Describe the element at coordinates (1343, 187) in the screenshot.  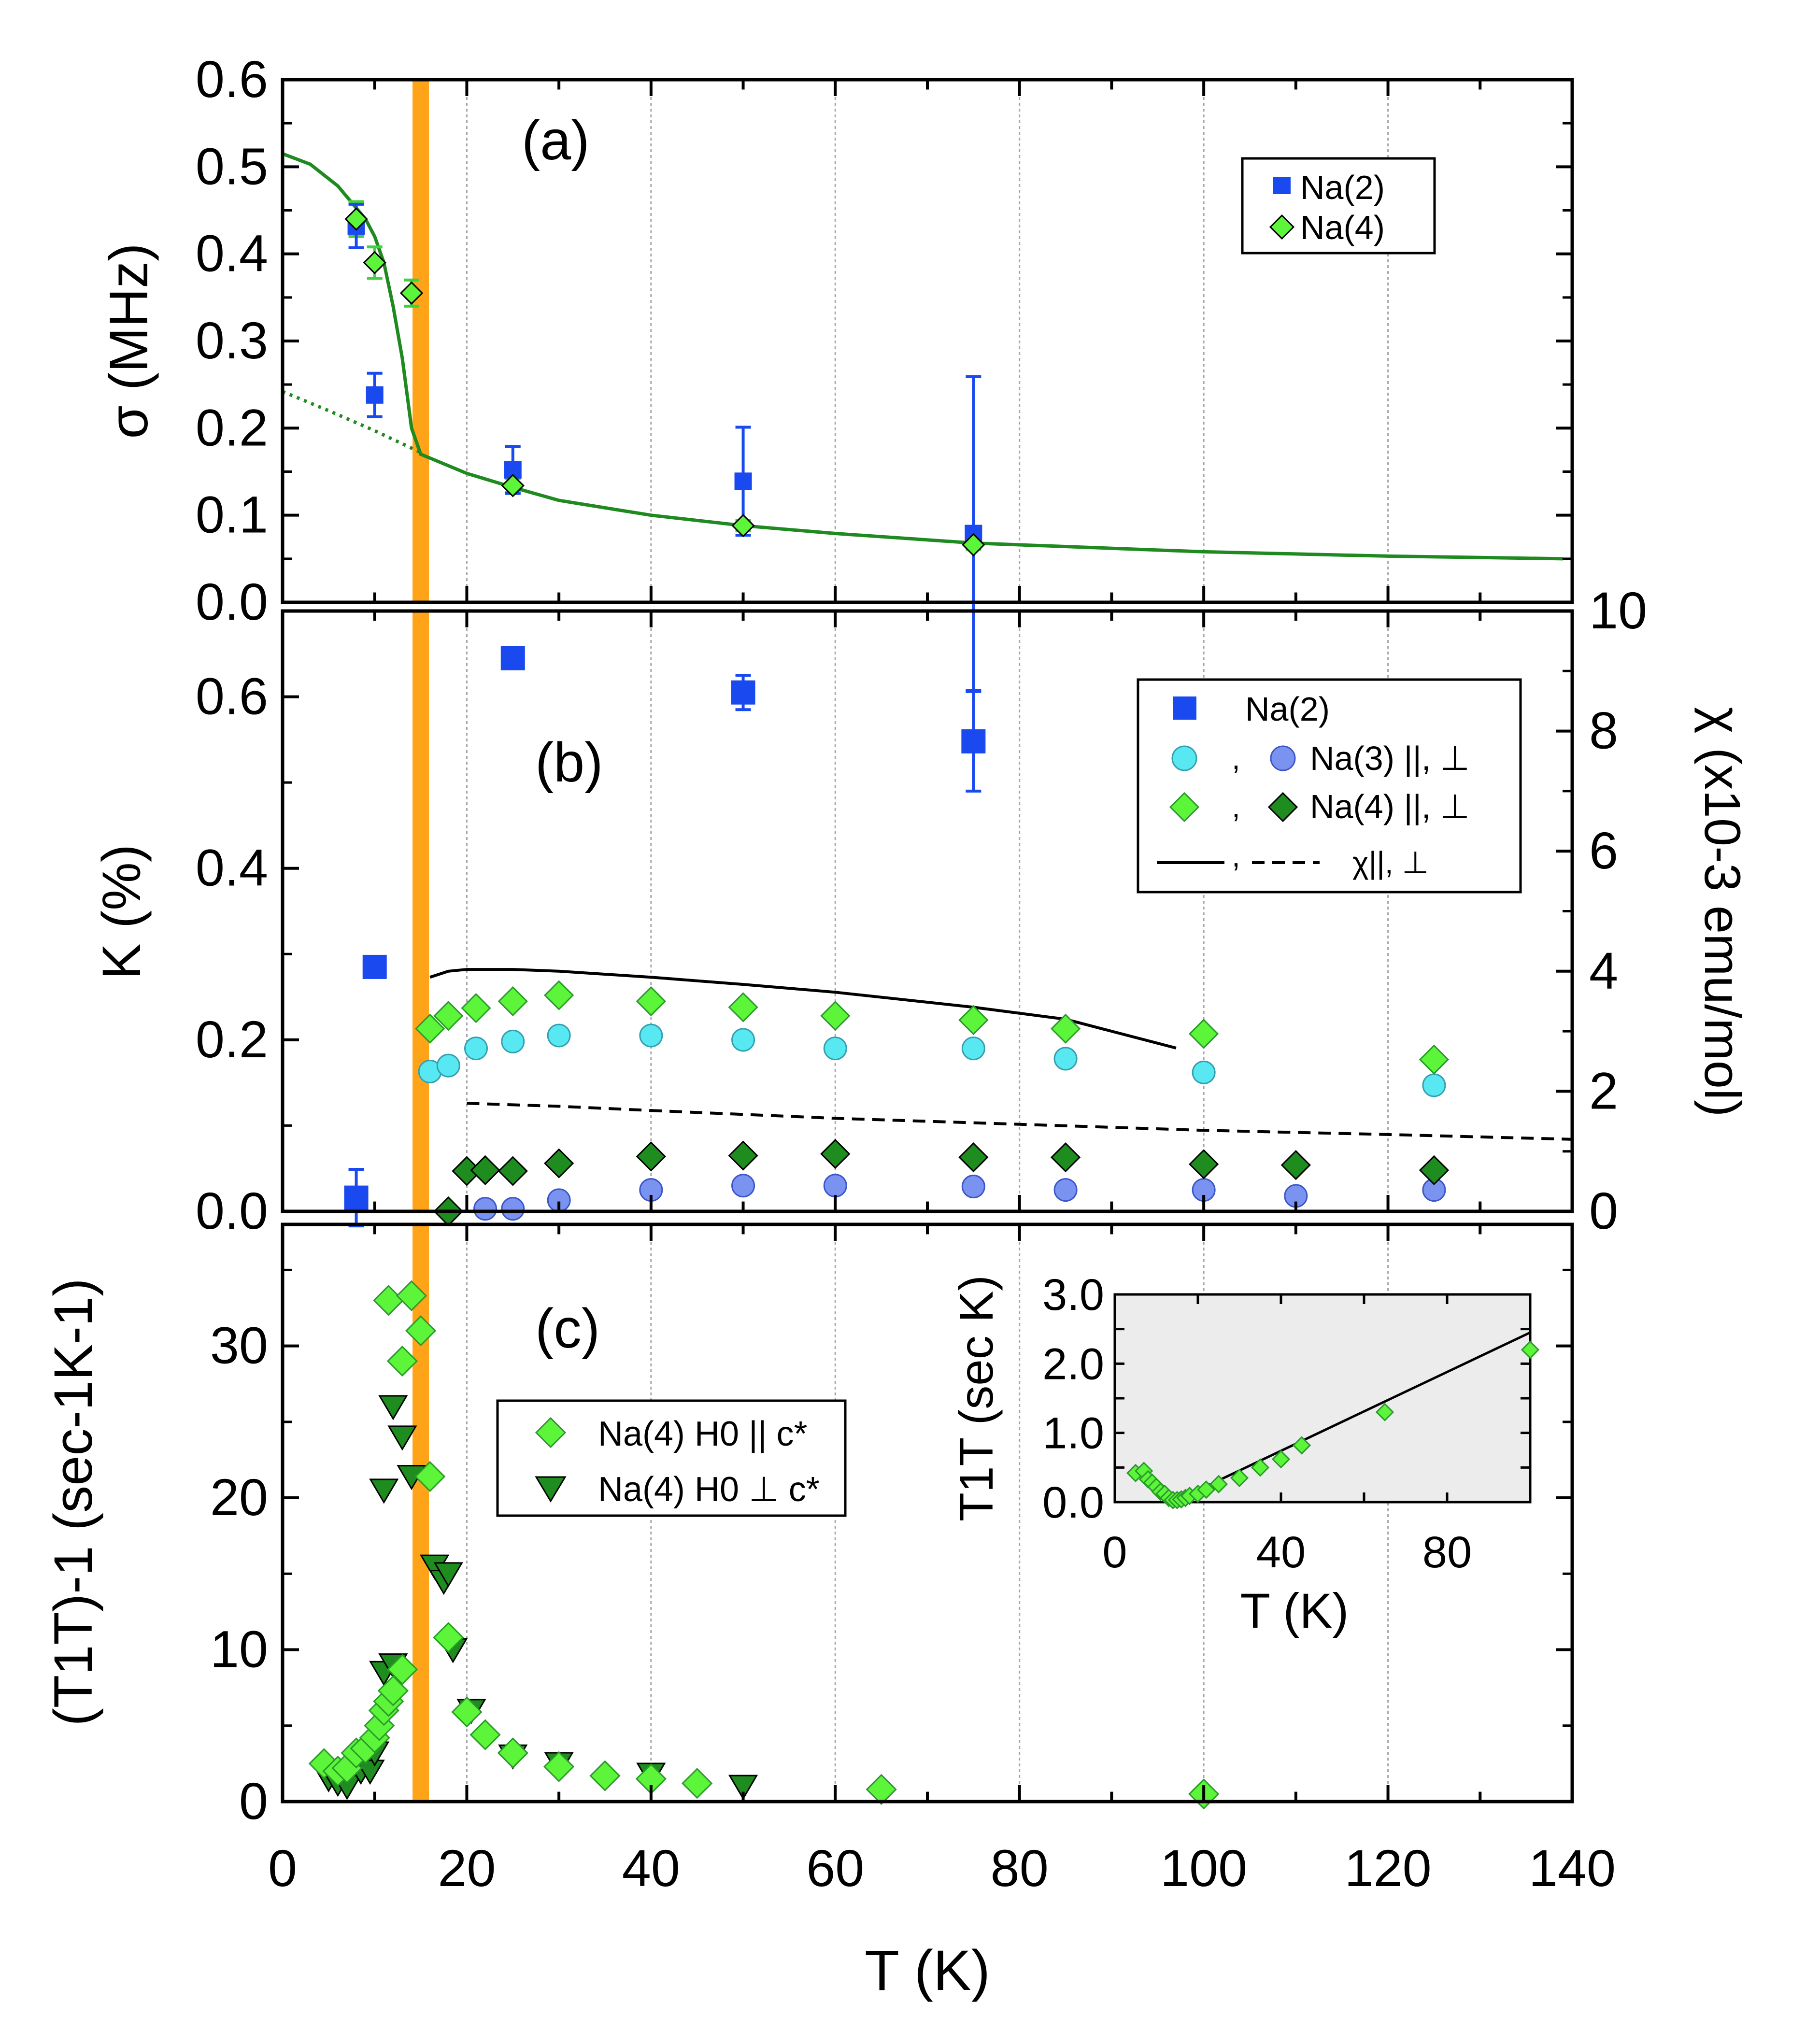
I see `panel-a-legend-na2-label: Na(2)` at that location.